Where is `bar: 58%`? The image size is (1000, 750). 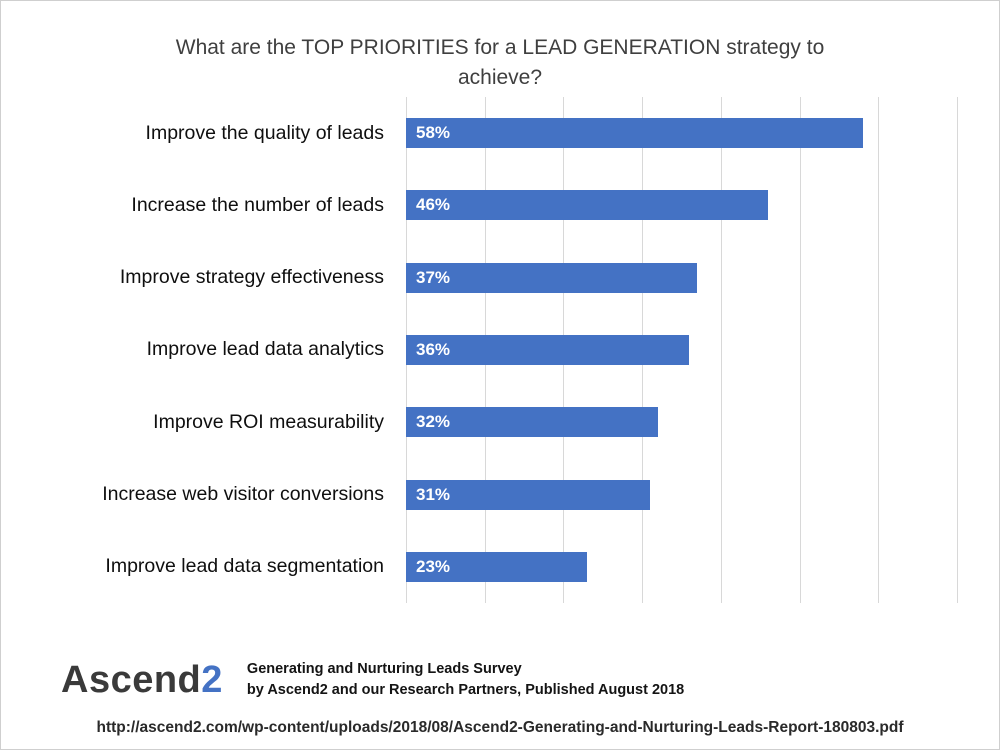
bar: 58% is located at coordinates (634, 133).